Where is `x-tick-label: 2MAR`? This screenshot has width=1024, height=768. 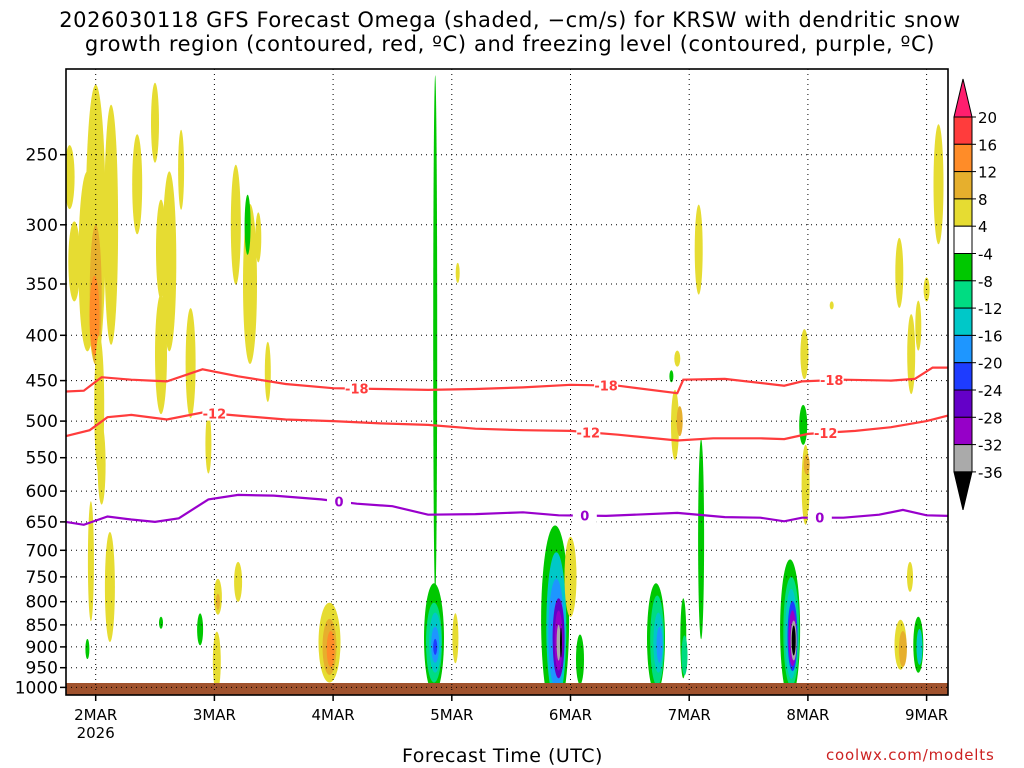
x-tick-label: 2MAR is located at coordinates (95, 715).